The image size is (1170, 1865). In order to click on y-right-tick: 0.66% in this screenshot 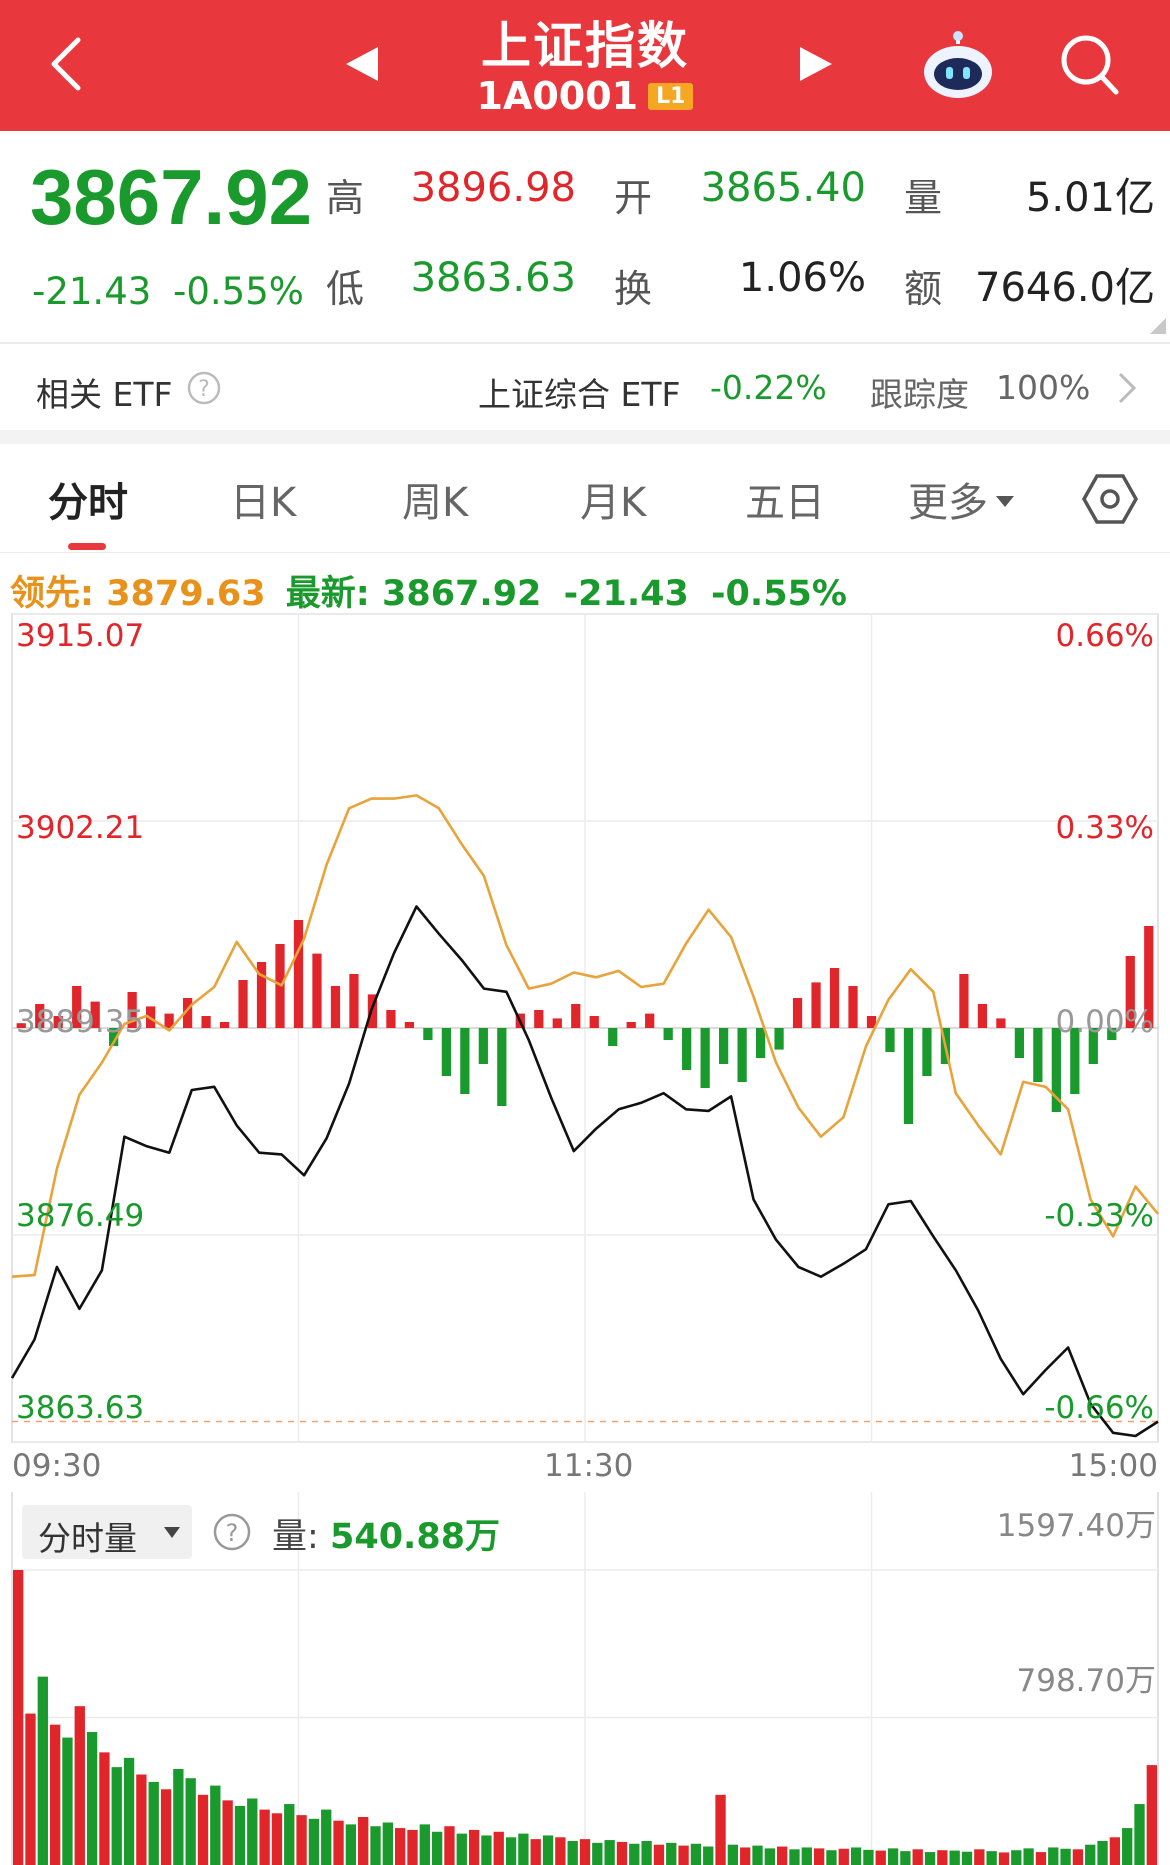, I will do `click(1104, 636)`.